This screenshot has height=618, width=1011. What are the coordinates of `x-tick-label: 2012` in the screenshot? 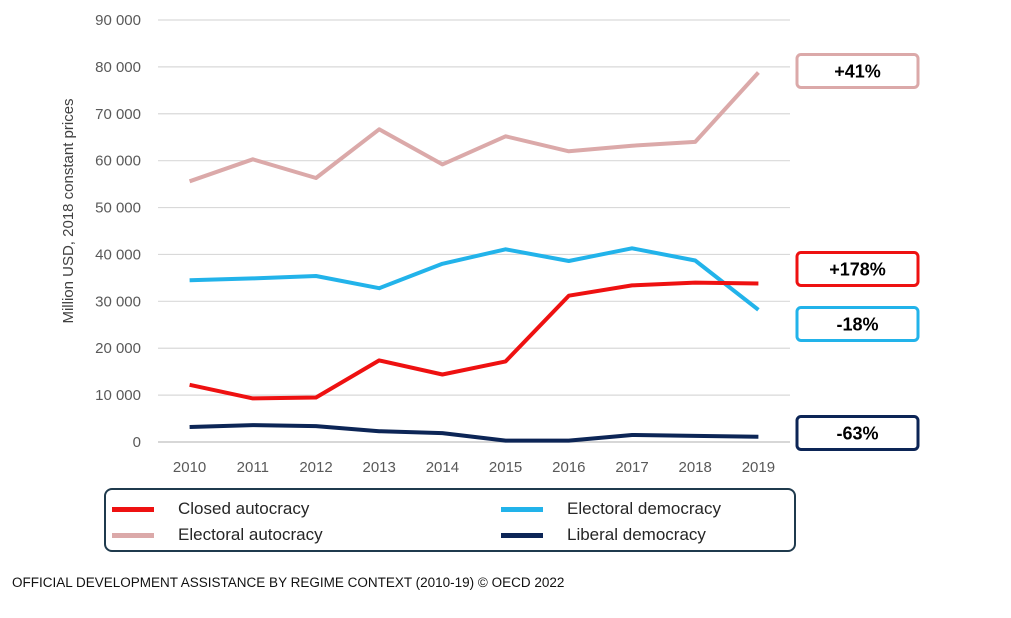 It's located at (315, 467).